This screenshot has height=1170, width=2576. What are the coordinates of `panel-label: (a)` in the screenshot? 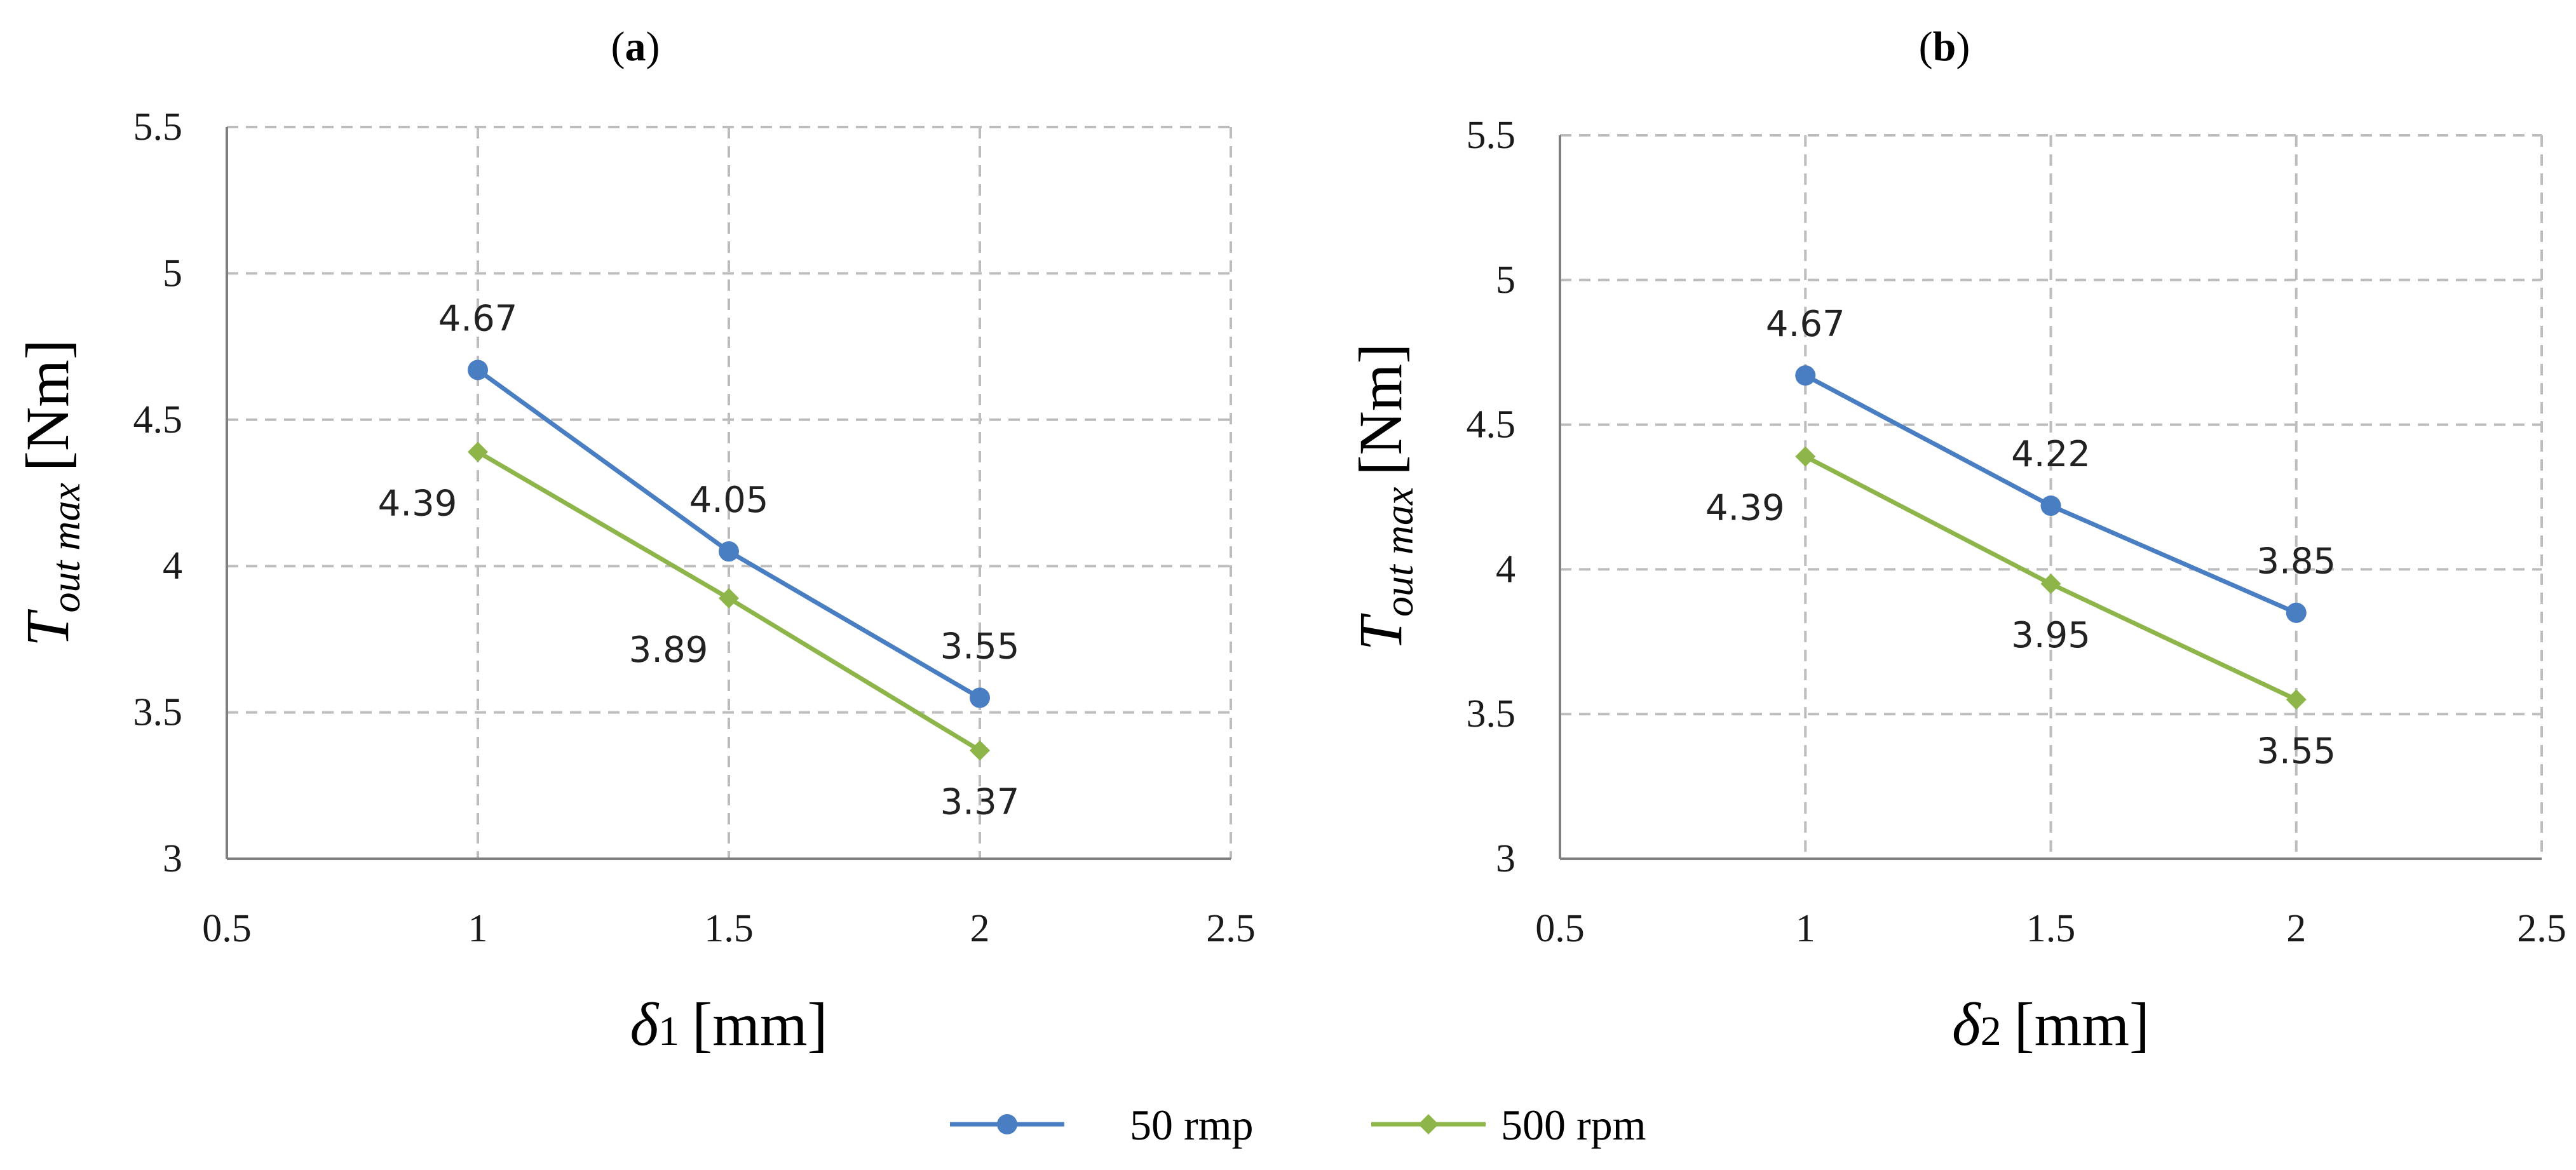 It's located at (635, 47).